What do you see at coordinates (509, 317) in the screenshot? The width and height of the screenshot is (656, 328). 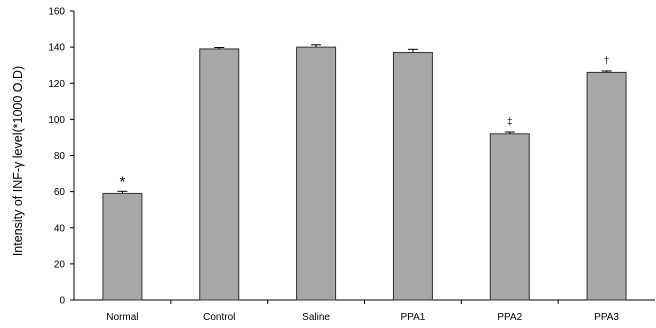 I see `x-tick-label: PPA2` at bounding box center [509, 317].